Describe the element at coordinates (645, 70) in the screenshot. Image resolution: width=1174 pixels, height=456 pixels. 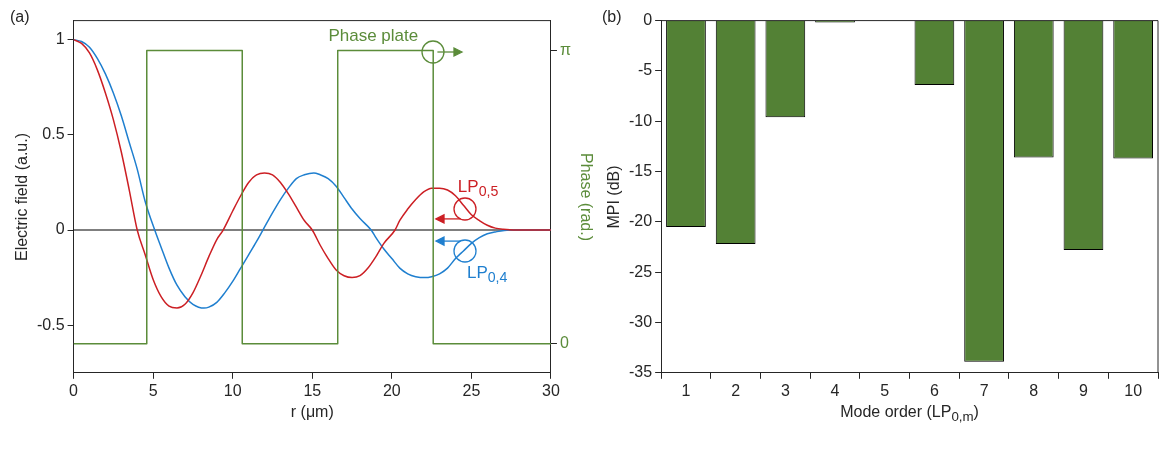
I see `y-tick-label: -5` at that location.